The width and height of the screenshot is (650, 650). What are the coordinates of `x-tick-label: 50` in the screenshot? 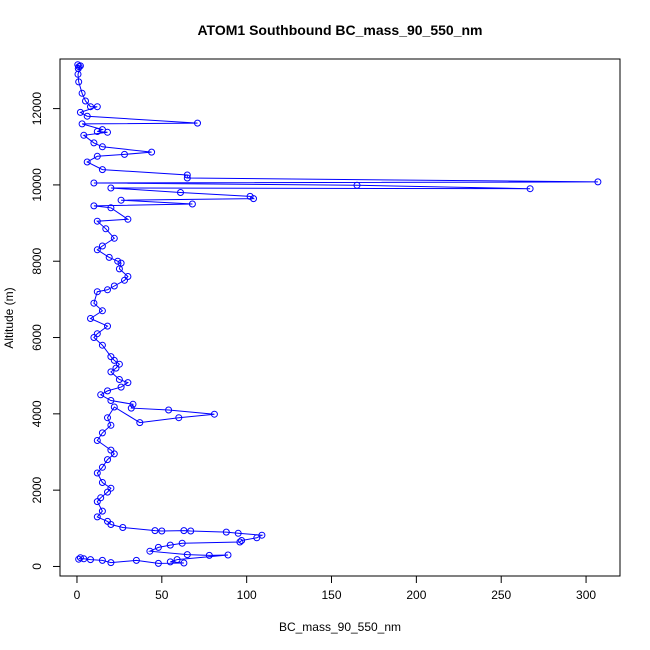 It's located at (162, 595).